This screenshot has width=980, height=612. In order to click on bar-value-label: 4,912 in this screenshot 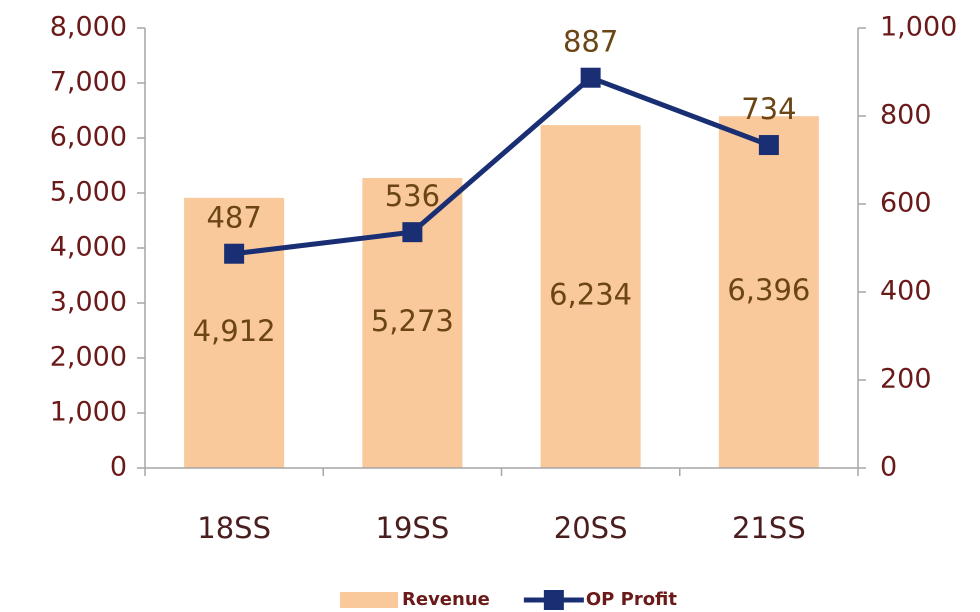, I will do `click(234, 331)`.